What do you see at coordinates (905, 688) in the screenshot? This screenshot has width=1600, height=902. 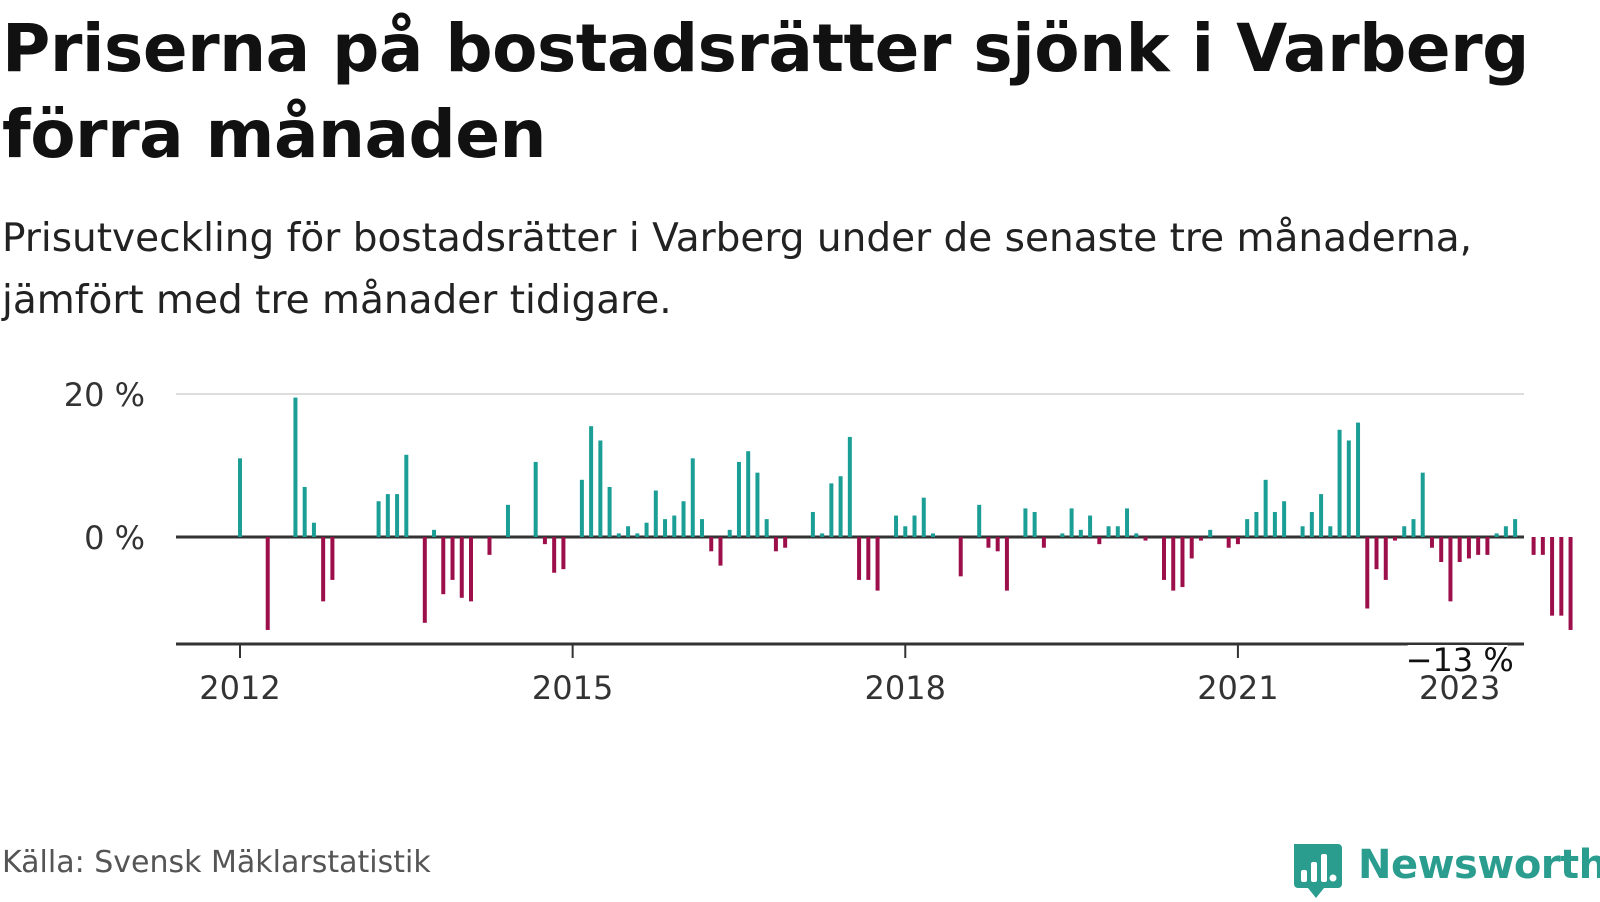 I see `x-tick-label: 2018` at bounding box center [905, 688].